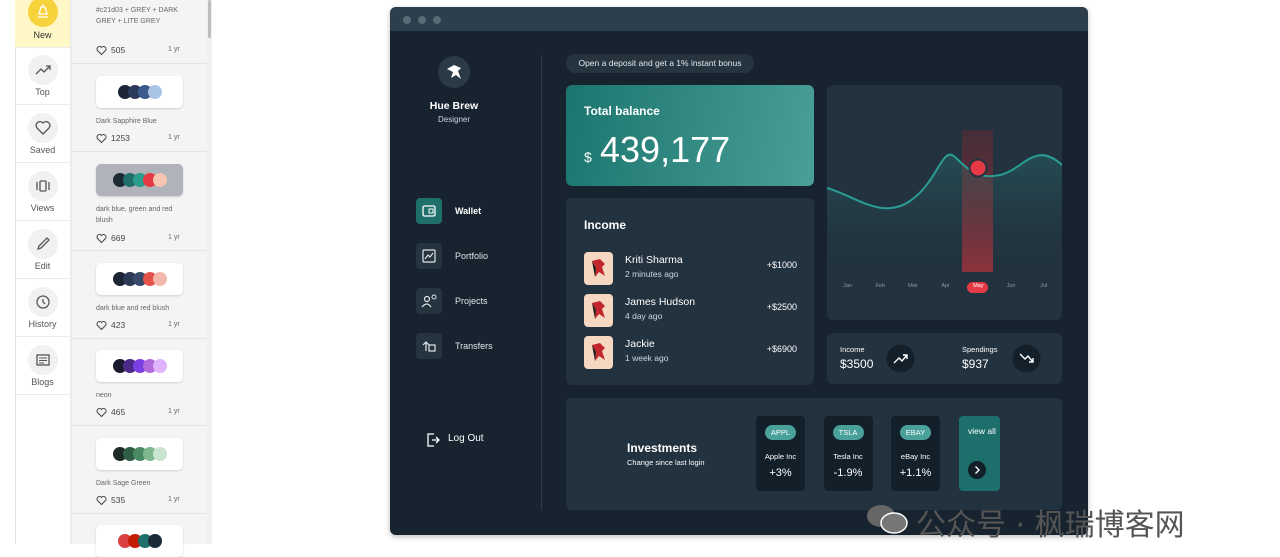 The width and height of the screenshot is (1280, 557). Describe the element at coordinates (982, 431) in the screenshot. I see `view-all: view all` at that location.